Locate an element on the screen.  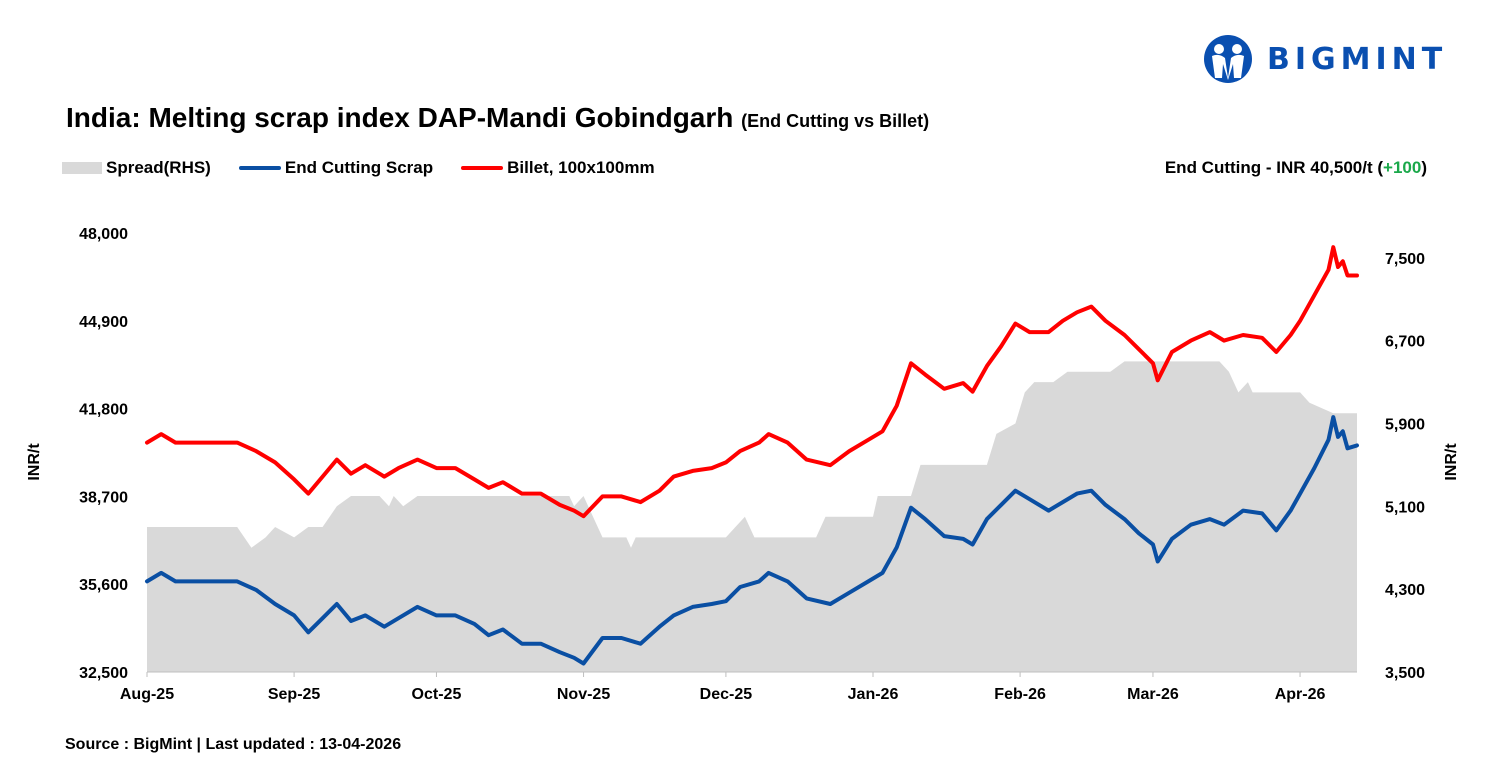
y-left-axis-title: INR/t is located at coordinates (34, 462).